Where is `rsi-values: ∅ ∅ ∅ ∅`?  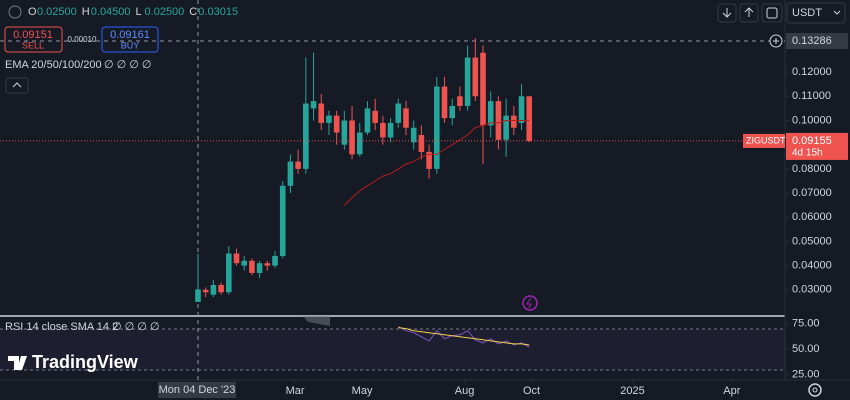
rsi-values: ∅ ∅ ∅ ∅ is located at coordinates (136, 327).